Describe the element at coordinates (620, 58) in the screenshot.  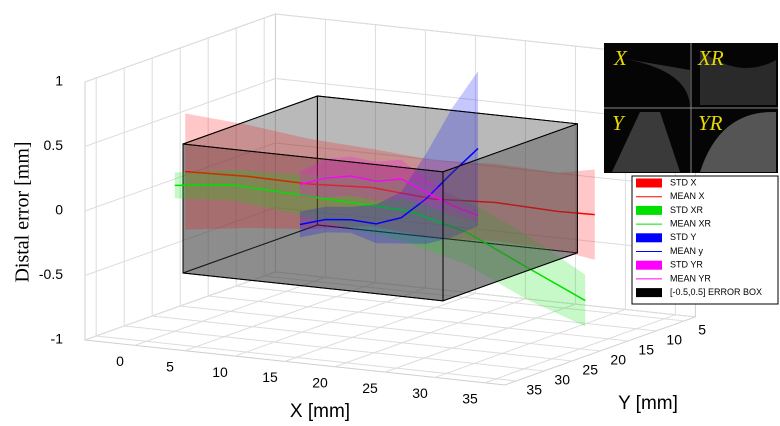
I see `inset-label: X` at that location.